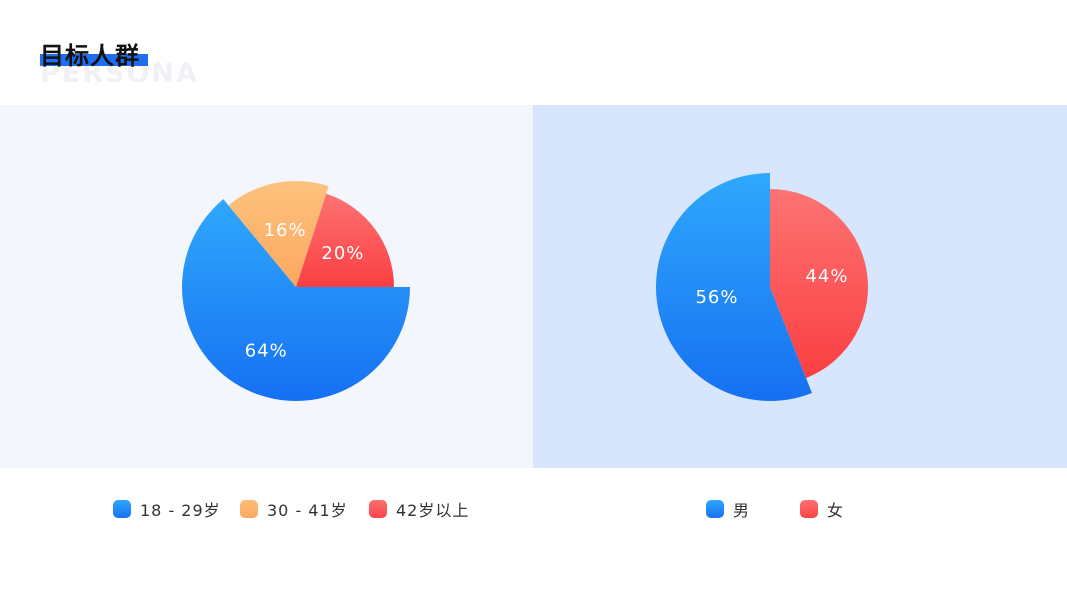 The image size is (1067, 600). I want to click on title-accent-bar, so click(94, 60).